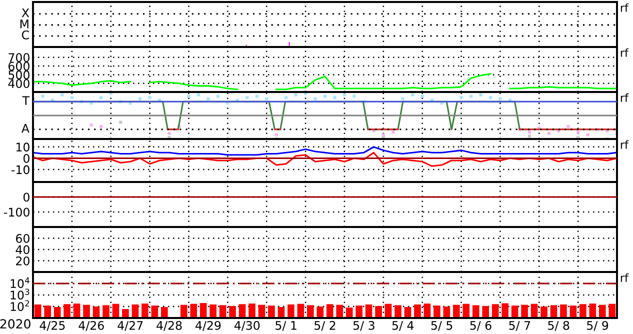  What do you see at coordinates (17, 212) in the screenshot?
I see `y-tick-label: -100` at bounding box center [17, 212].